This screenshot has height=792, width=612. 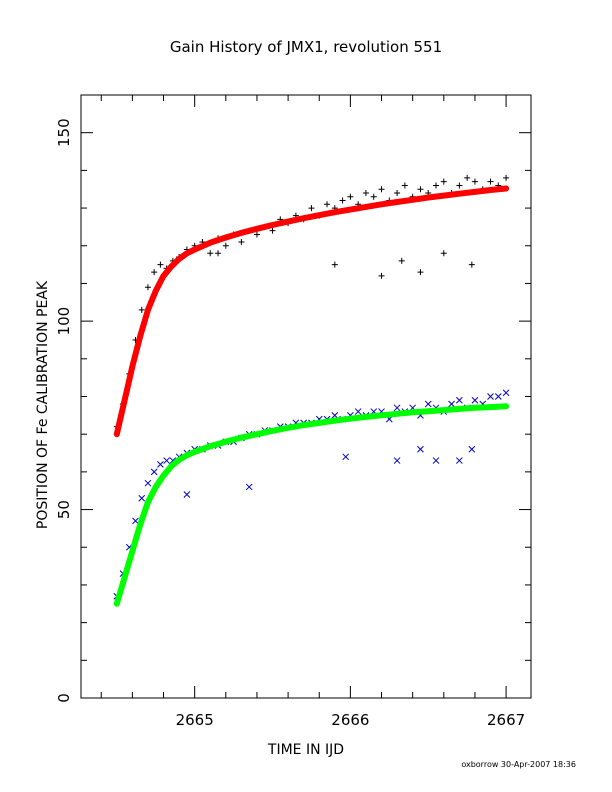 I want to click on x-tick-label: 2666, so click(x=350, y=720).